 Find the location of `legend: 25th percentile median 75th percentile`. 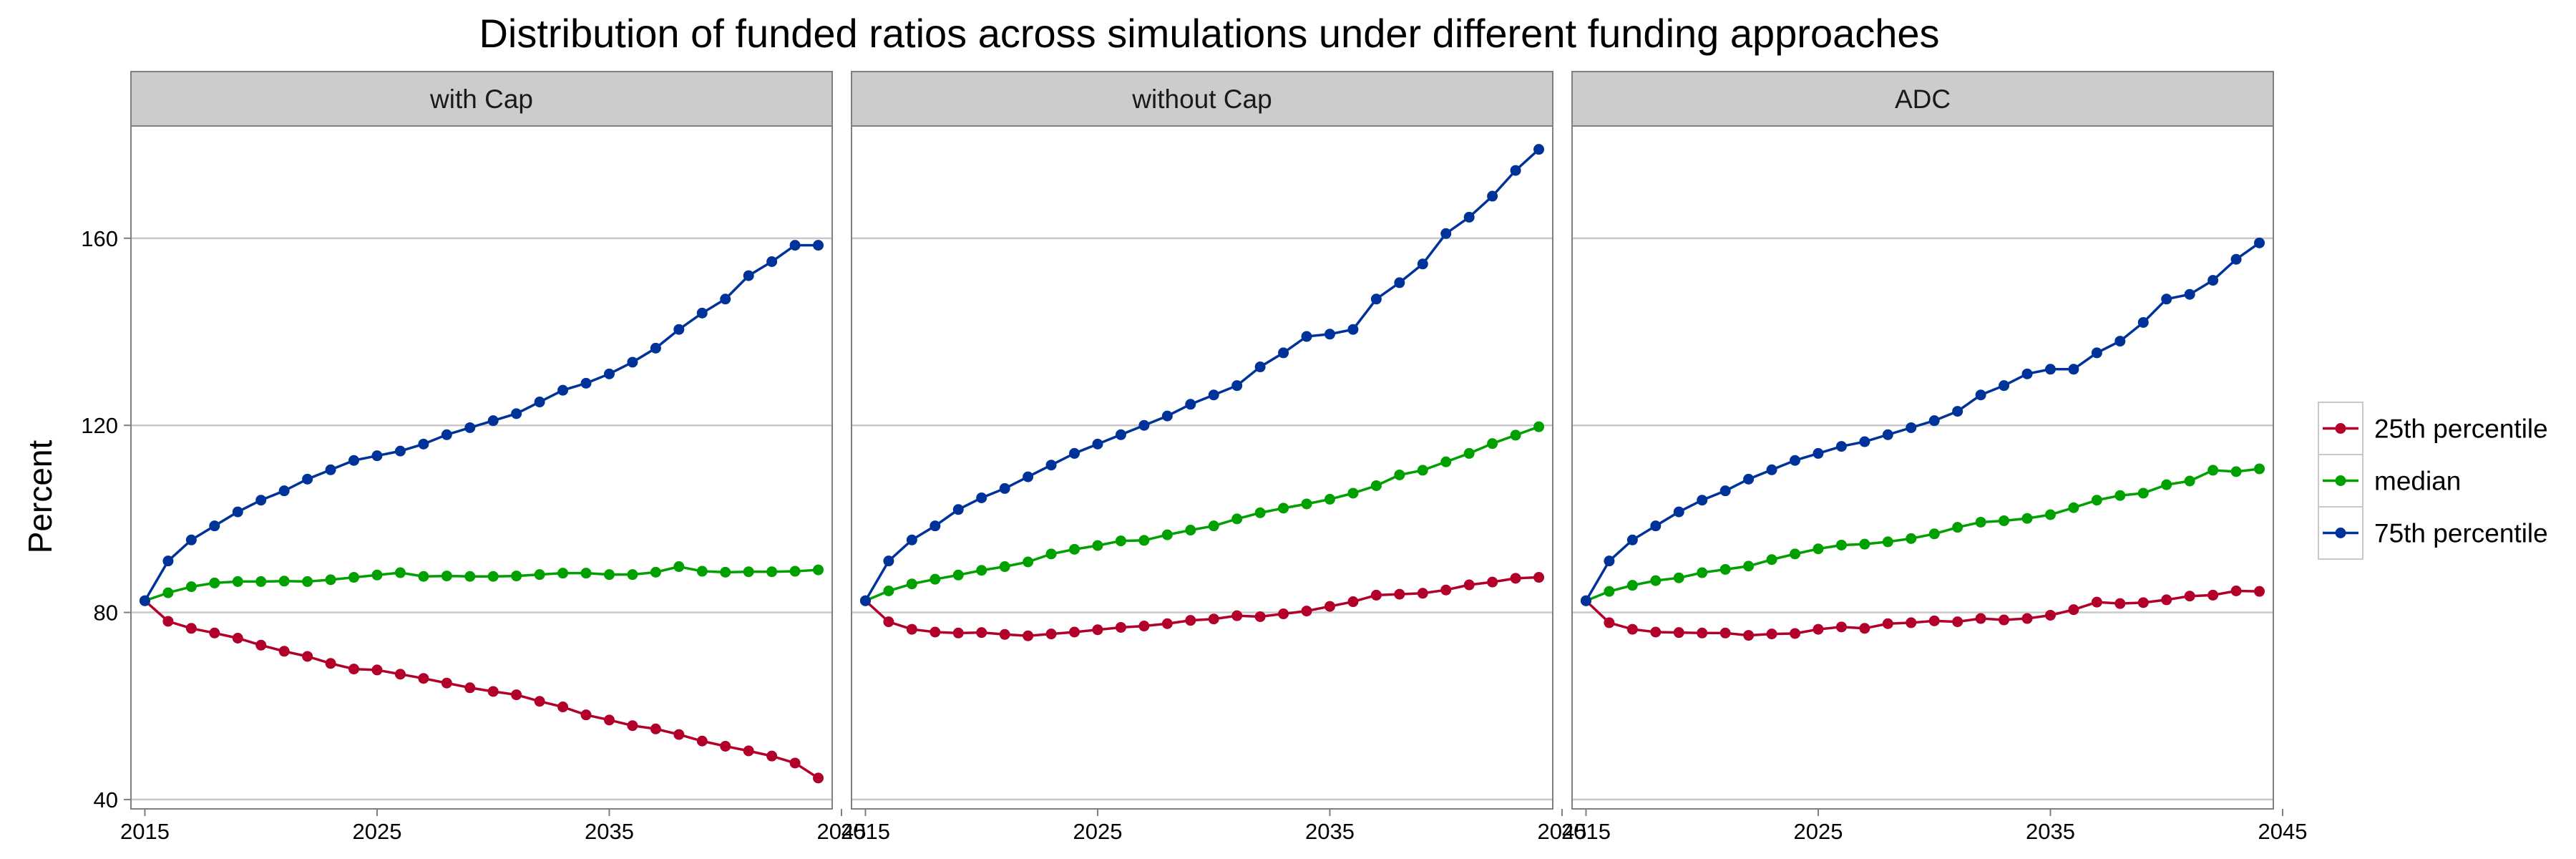

legend: 25th percentile median 75th percentile is located at coordinates (2433, 481).